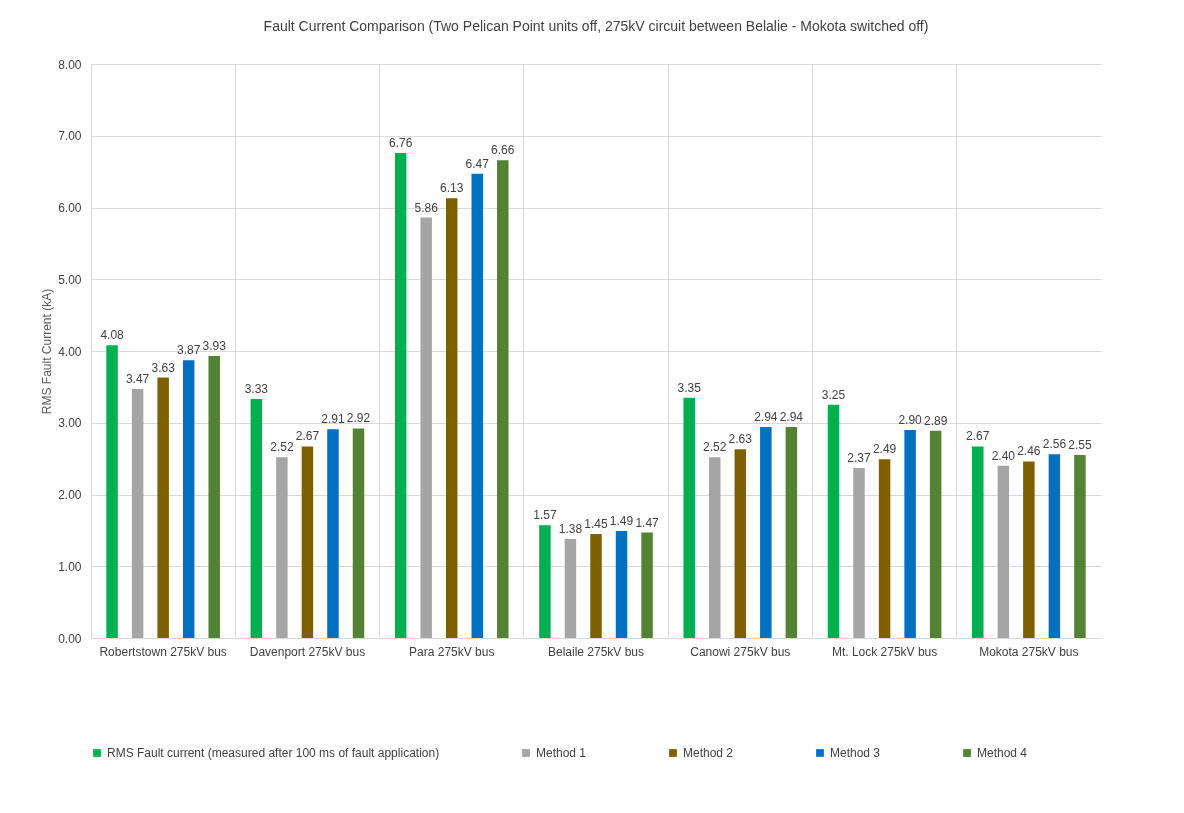 Image resolution: width=1184 pixels, height=813 pixels. What do you see at coordinates (163, 651) in the screenshot?
I see `x-tick-label: Robertstown 275kV bus` at bounding box center [163, 651].